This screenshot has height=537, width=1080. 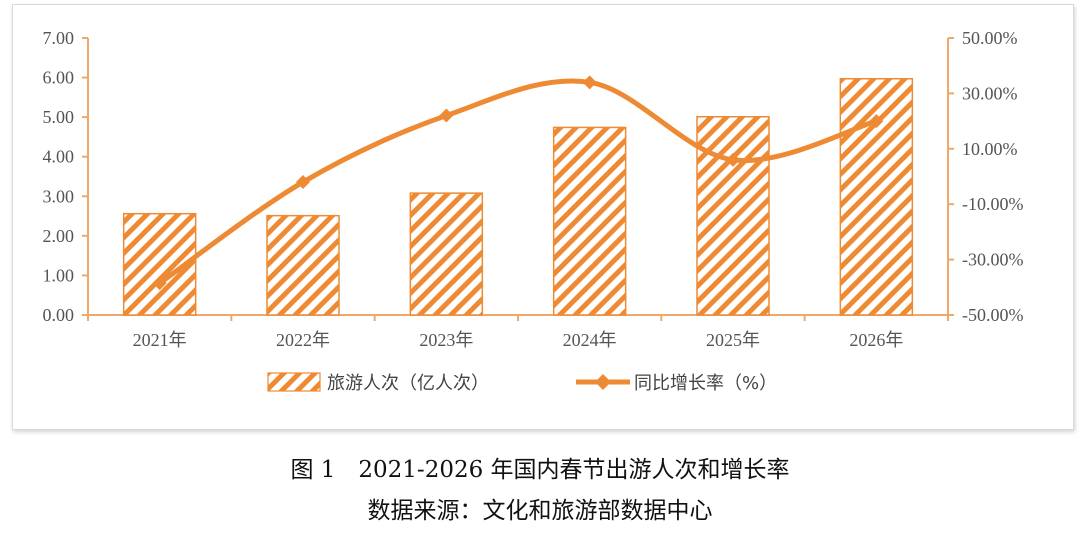 What do you see at coordinates (590, 340) in the screenshot?
I see `x-tick-label: 2024年` at bounding box center [590, 340].